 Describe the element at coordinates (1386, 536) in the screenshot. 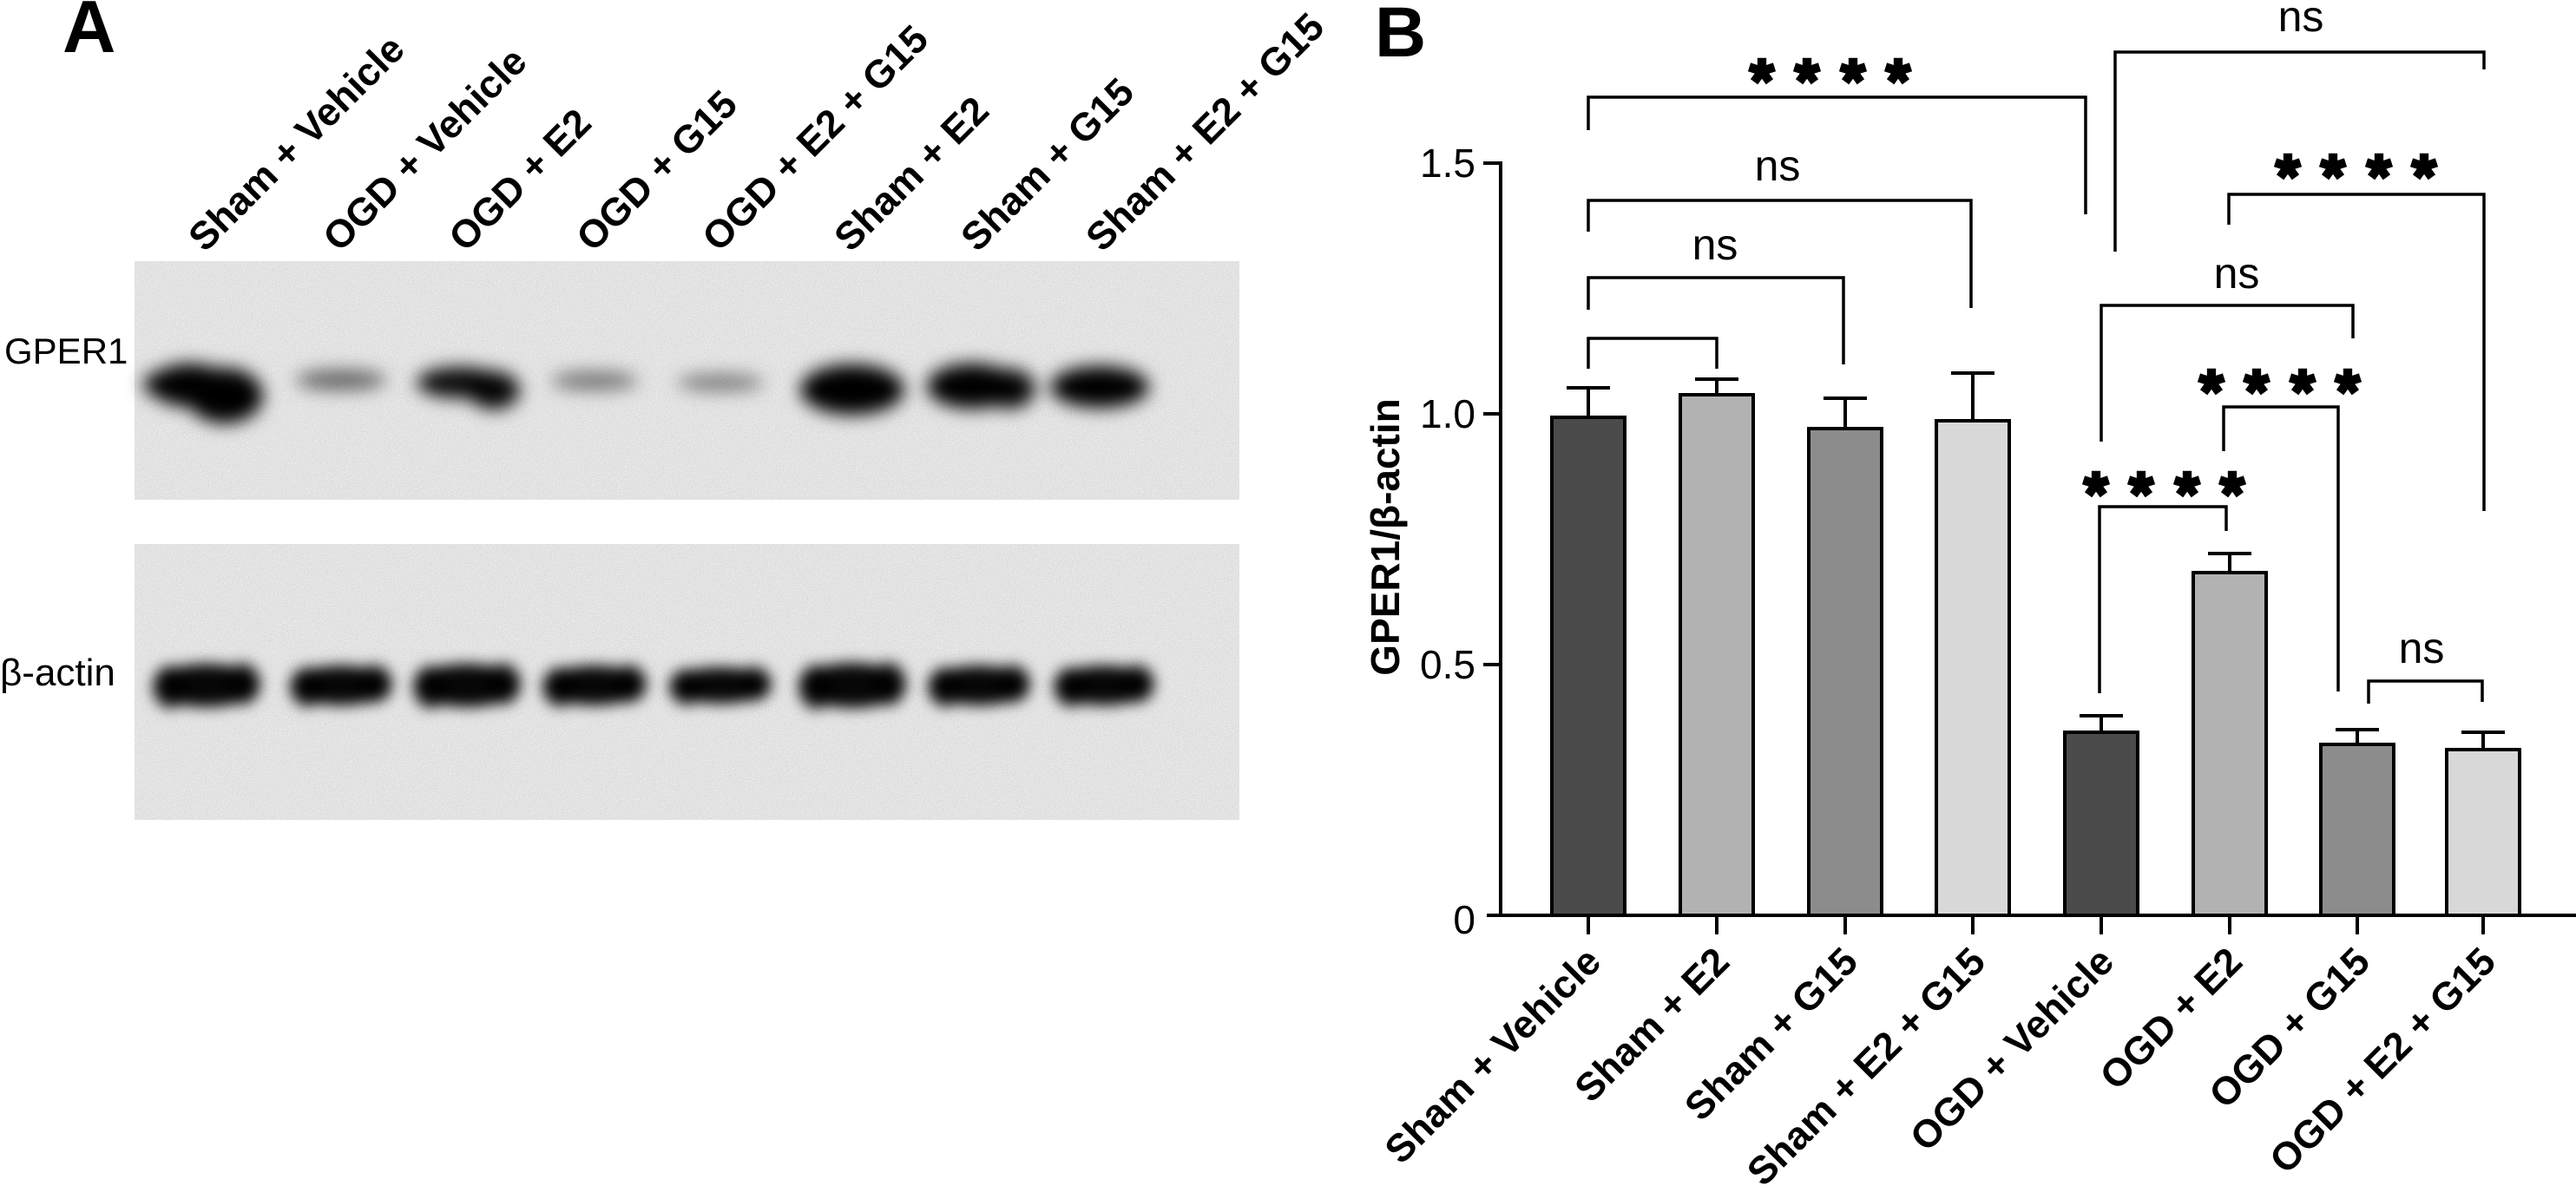

I see `svg-text: GPER1/β-actin` at that location.